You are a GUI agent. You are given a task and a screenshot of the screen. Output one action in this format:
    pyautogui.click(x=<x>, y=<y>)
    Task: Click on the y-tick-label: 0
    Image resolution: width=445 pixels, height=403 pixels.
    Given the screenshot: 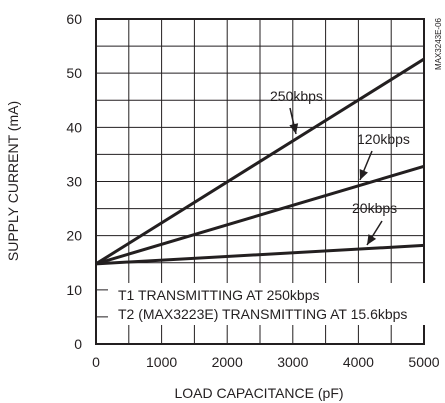 What is the action you would take?
    pyautogui.click(x=78, y=344)
    